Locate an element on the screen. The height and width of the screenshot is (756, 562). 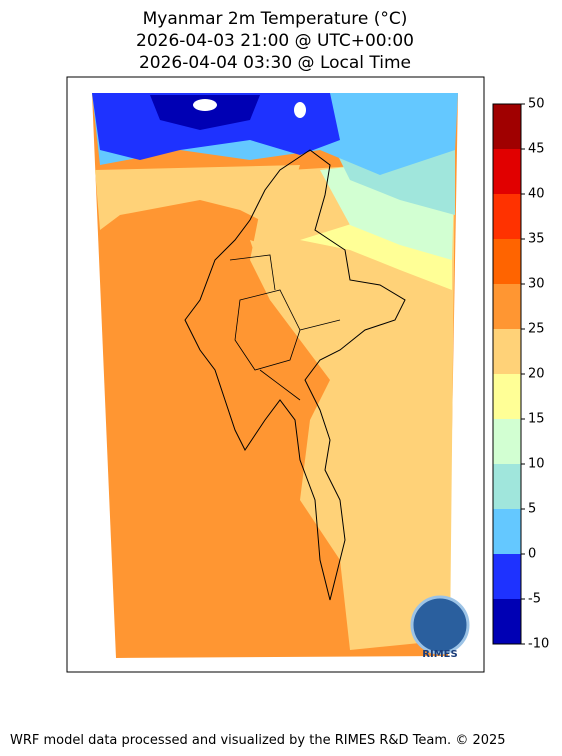
colorbar-tick-label: 20 is located at coordinates (536, 374).